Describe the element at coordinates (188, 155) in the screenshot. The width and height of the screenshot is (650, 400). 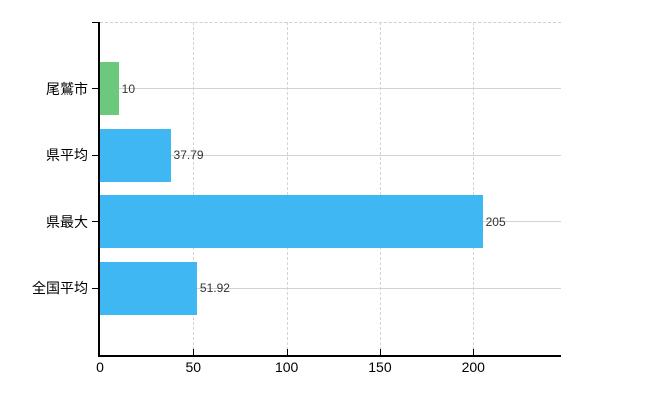
I see `bar-value-label: 37.79` at that location.